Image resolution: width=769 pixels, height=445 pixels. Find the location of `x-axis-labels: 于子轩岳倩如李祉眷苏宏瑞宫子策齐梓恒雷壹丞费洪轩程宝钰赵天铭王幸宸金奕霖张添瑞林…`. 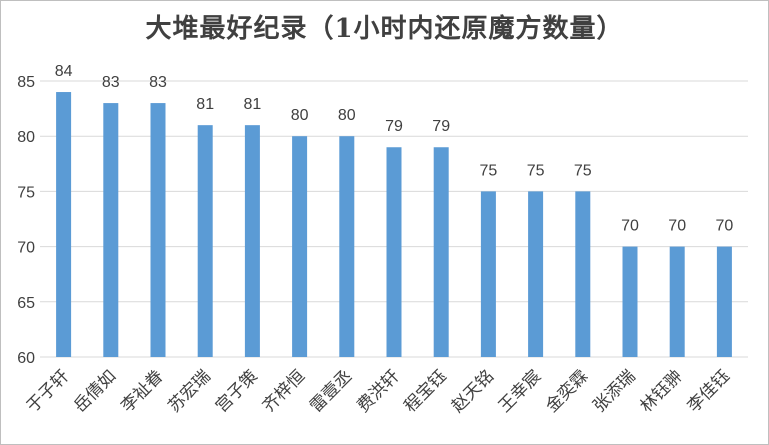

x-axis-labels: 于子轩岳倩如李祉眷苏宏瑞宫子策齐梓恒雷壹丞费洪轩程宝钰赵天铭王幸宸金奕霖张添瑞林… is located at coordinates (378, 391).